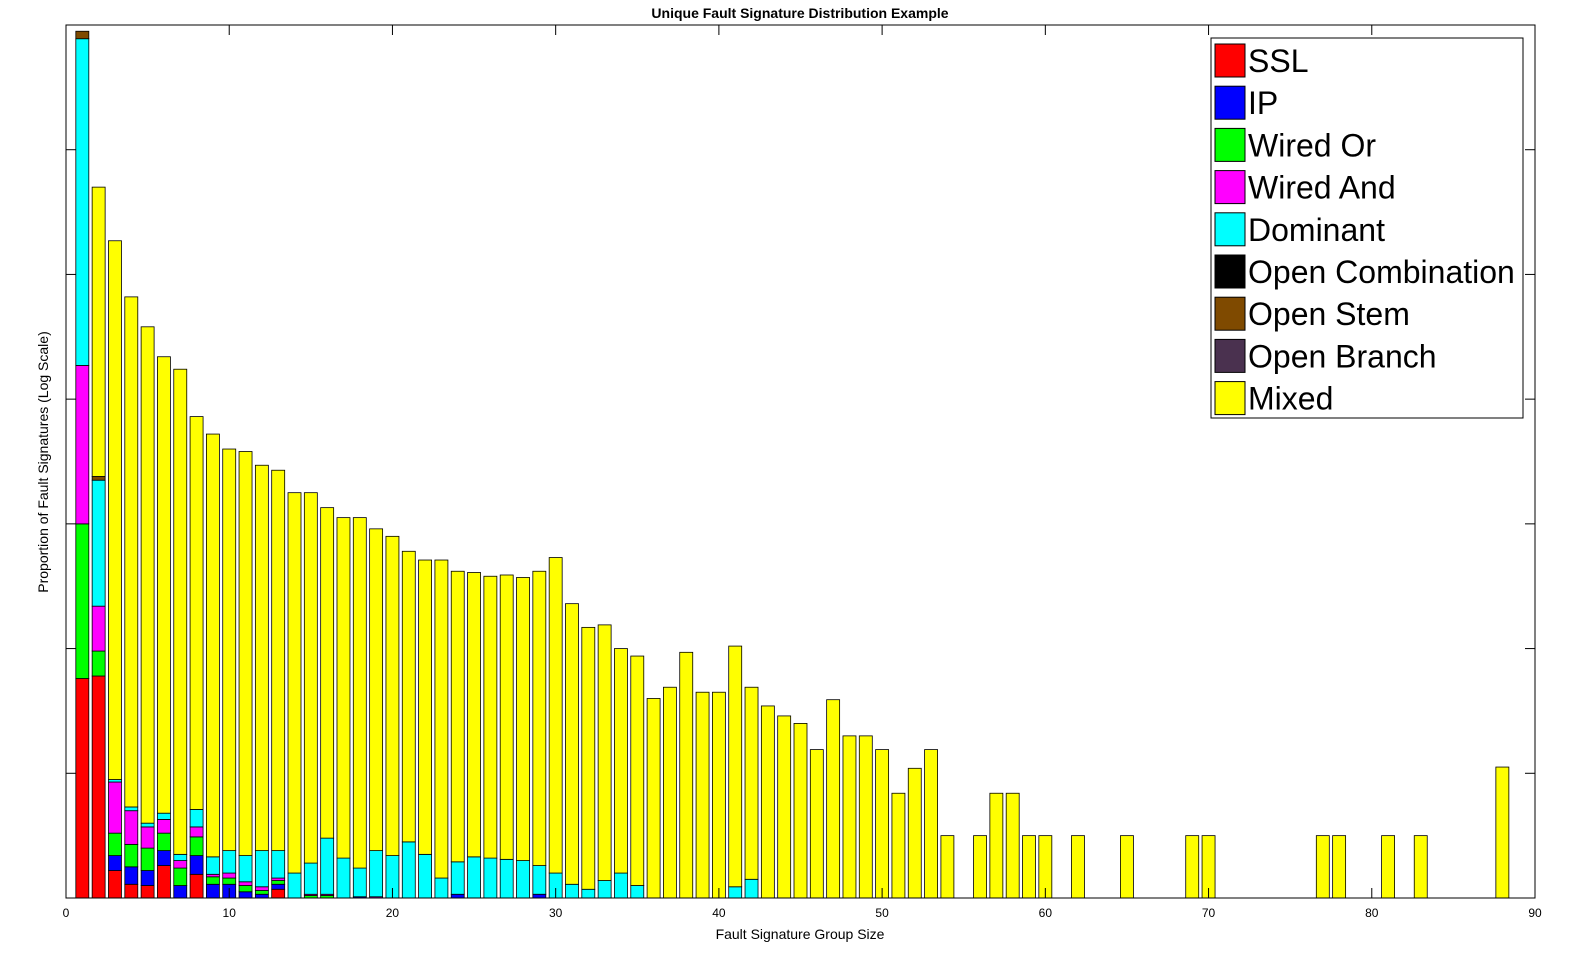  I want to click on legend-label: Open Stem, so click(1329, 314).